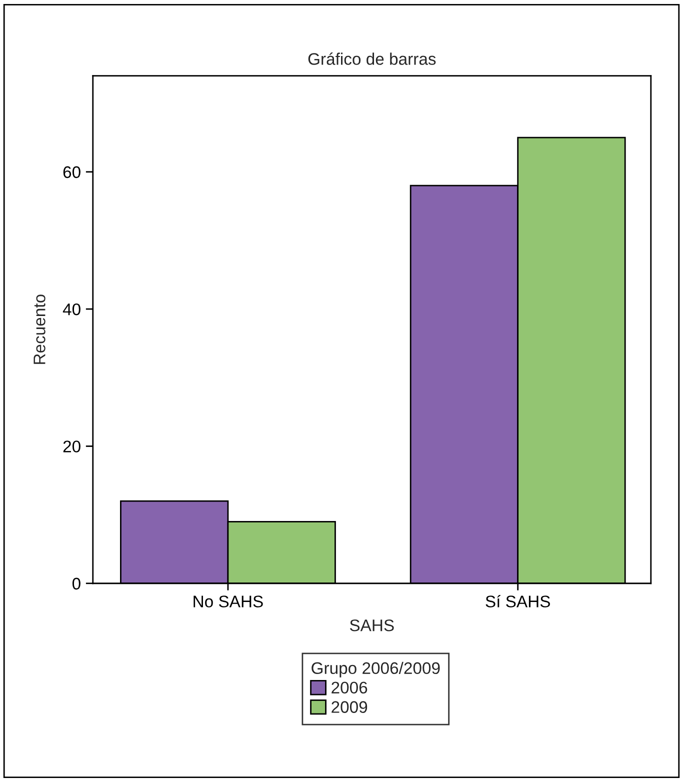 The width and height of the screenshot is (683, 782). What do you see at coordinates (350, 688) in the screenshot?
I see `legend-label: 2006` at bounding box center [350, 688].